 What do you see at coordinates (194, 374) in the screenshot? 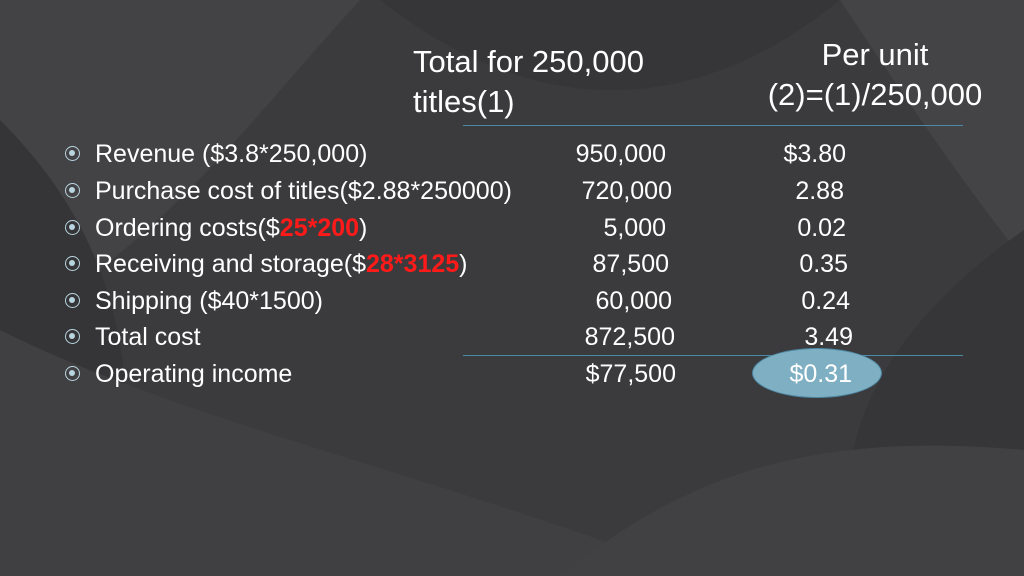
I see `row-label-operating-income: Operating income` at bounding box center [194, 374].